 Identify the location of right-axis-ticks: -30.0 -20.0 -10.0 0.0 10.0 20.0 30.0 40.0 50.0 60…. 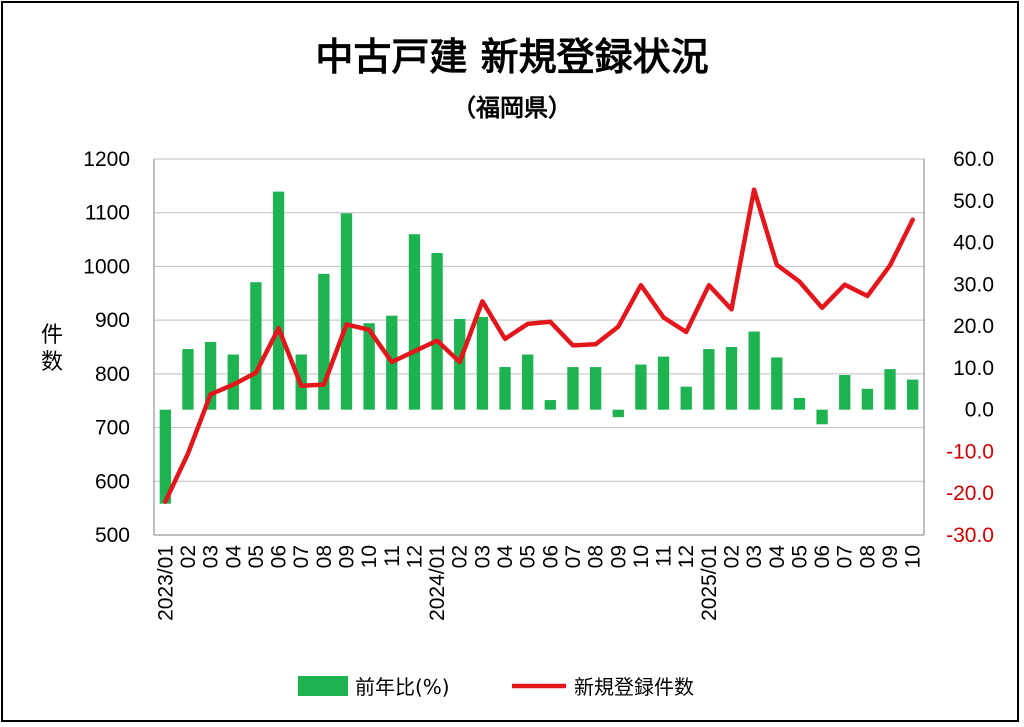
(970, 347).